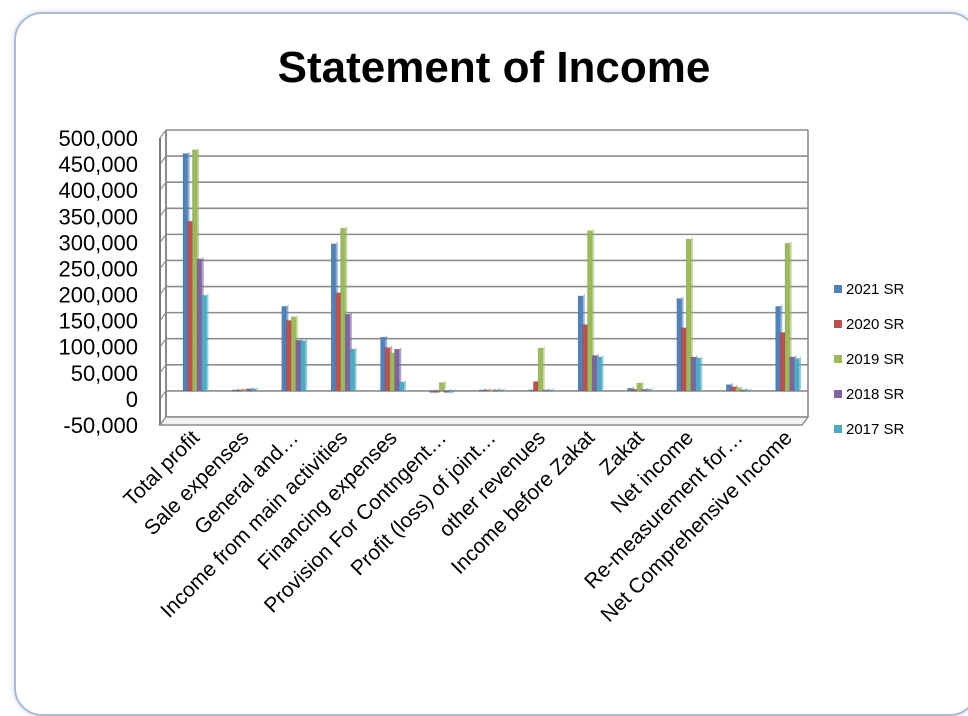 This screenshot has width=968, height=716. I want to click on legend-label: 2020 SR, so click(875, 324).